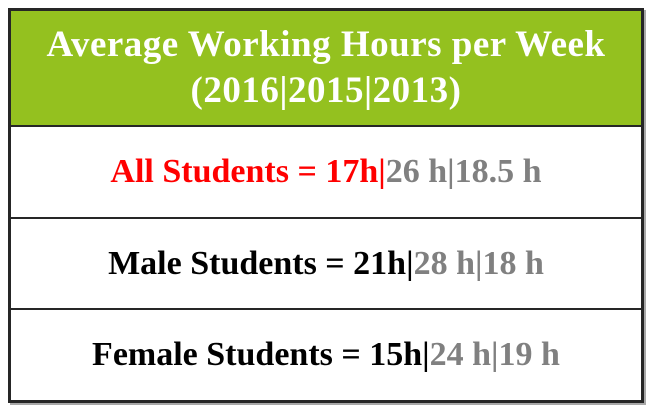 The width and height of the screenshot is (650, 412). Describe the element at coordinates (261, 263) in the screenshot. I see `row-label-male-students: Male Students = 21h|` at that location.